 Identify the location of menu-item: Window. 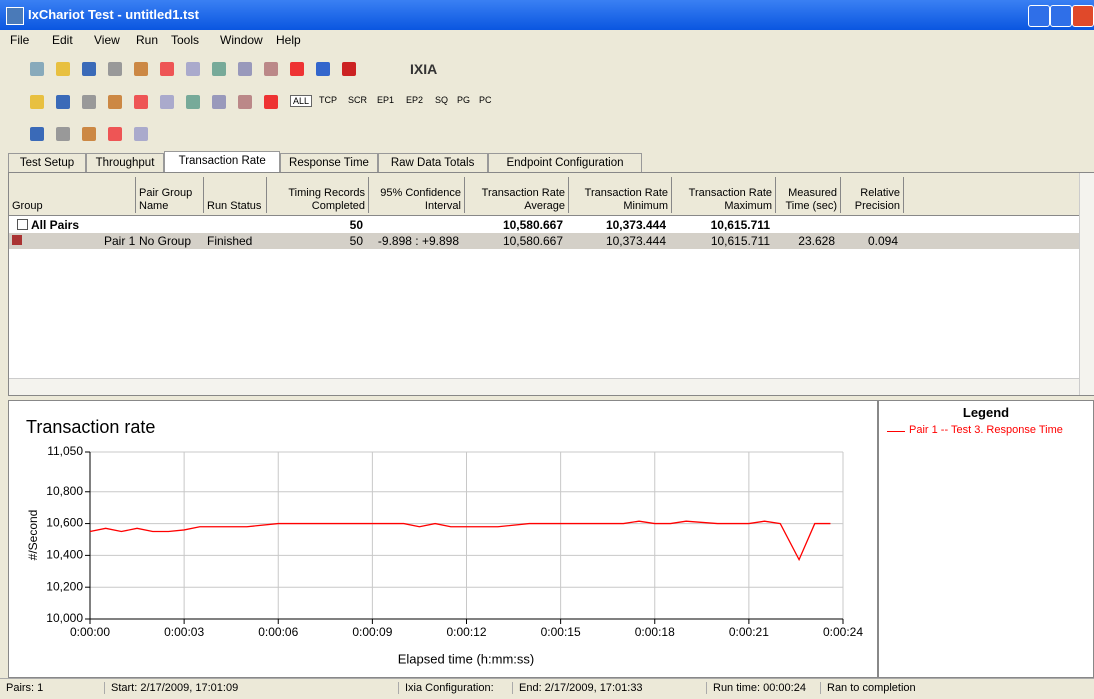
(241, 40).